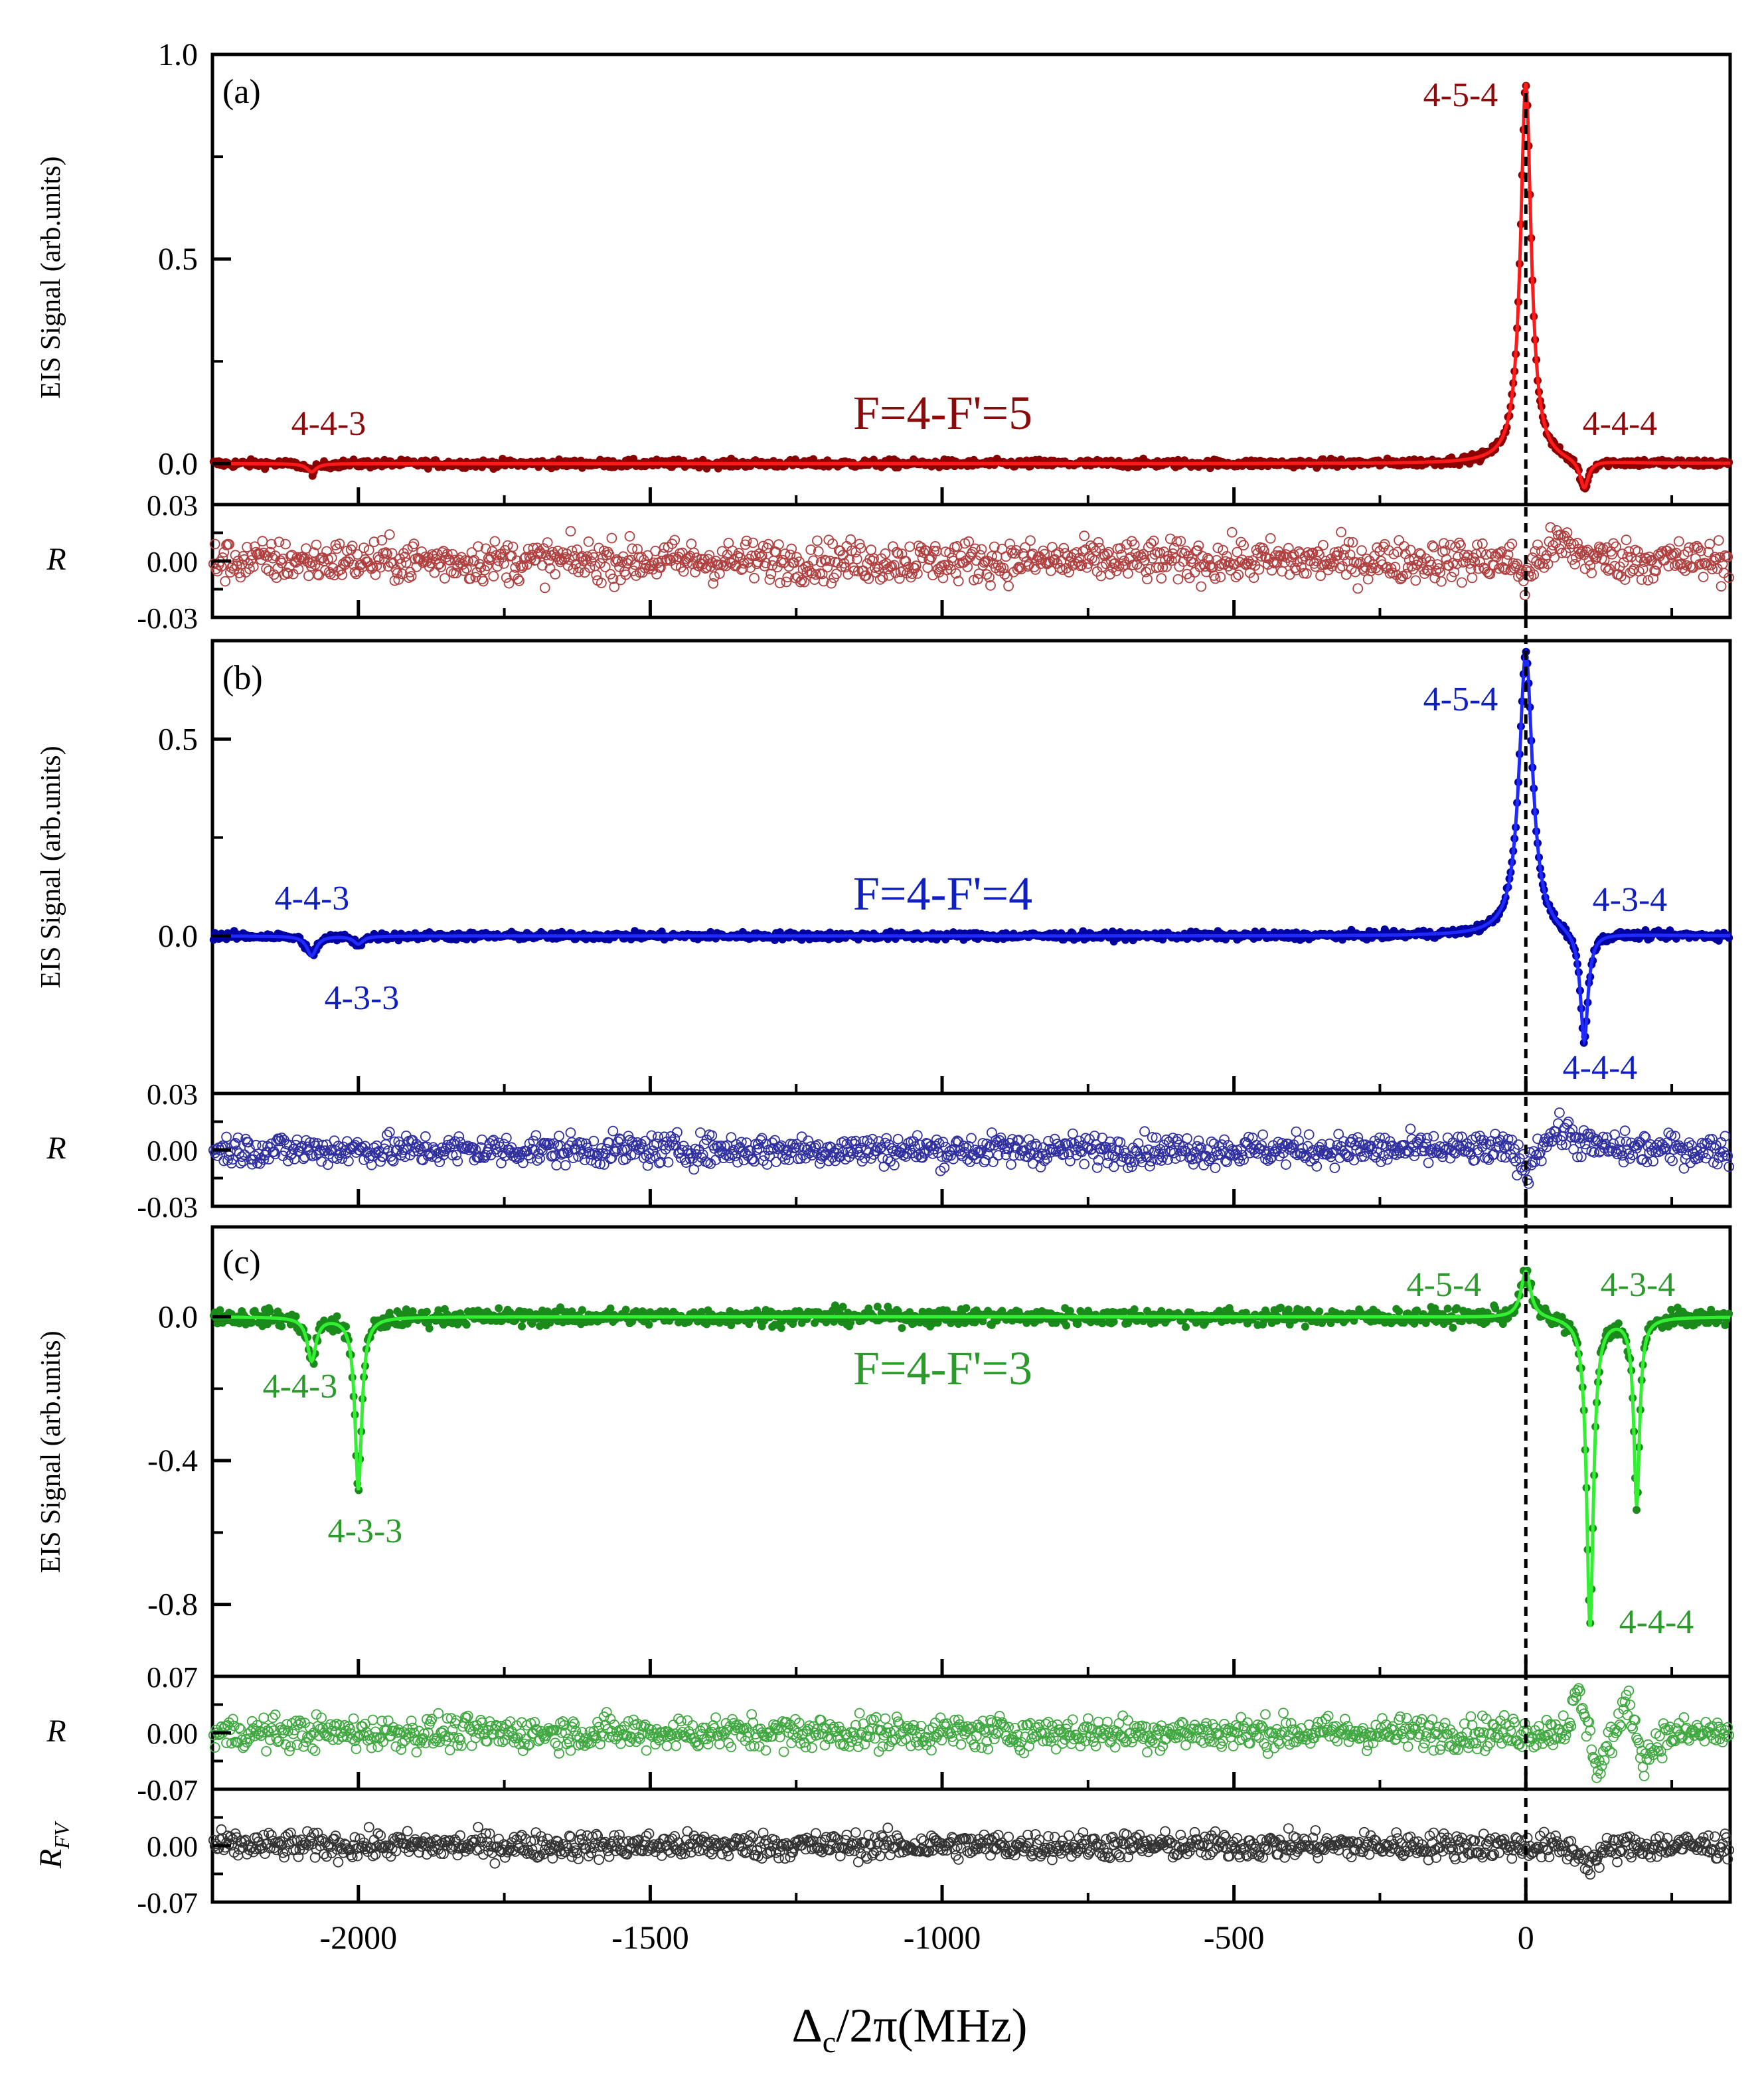 The width and height of the screenshot is (1764, 2086). Describe the element at coordinates (242, 678) in the screenshot. I see `panel-b-label: (b)` at that location.